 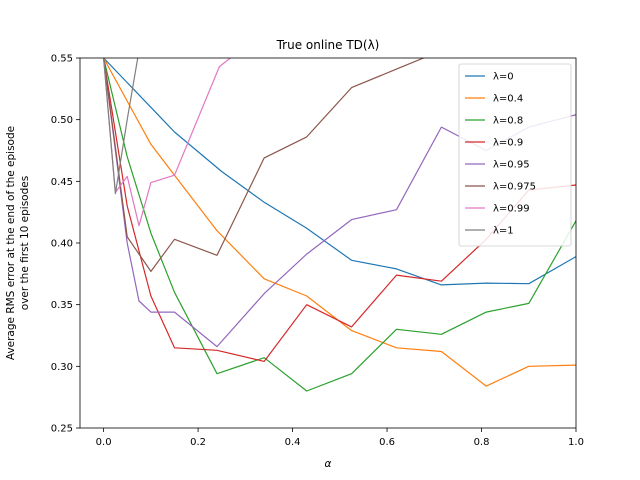 What do you see at coordinates (511, 165) in the screenshot?
I see `legend-label: λ=0.95` at bounding box center [511, 165].